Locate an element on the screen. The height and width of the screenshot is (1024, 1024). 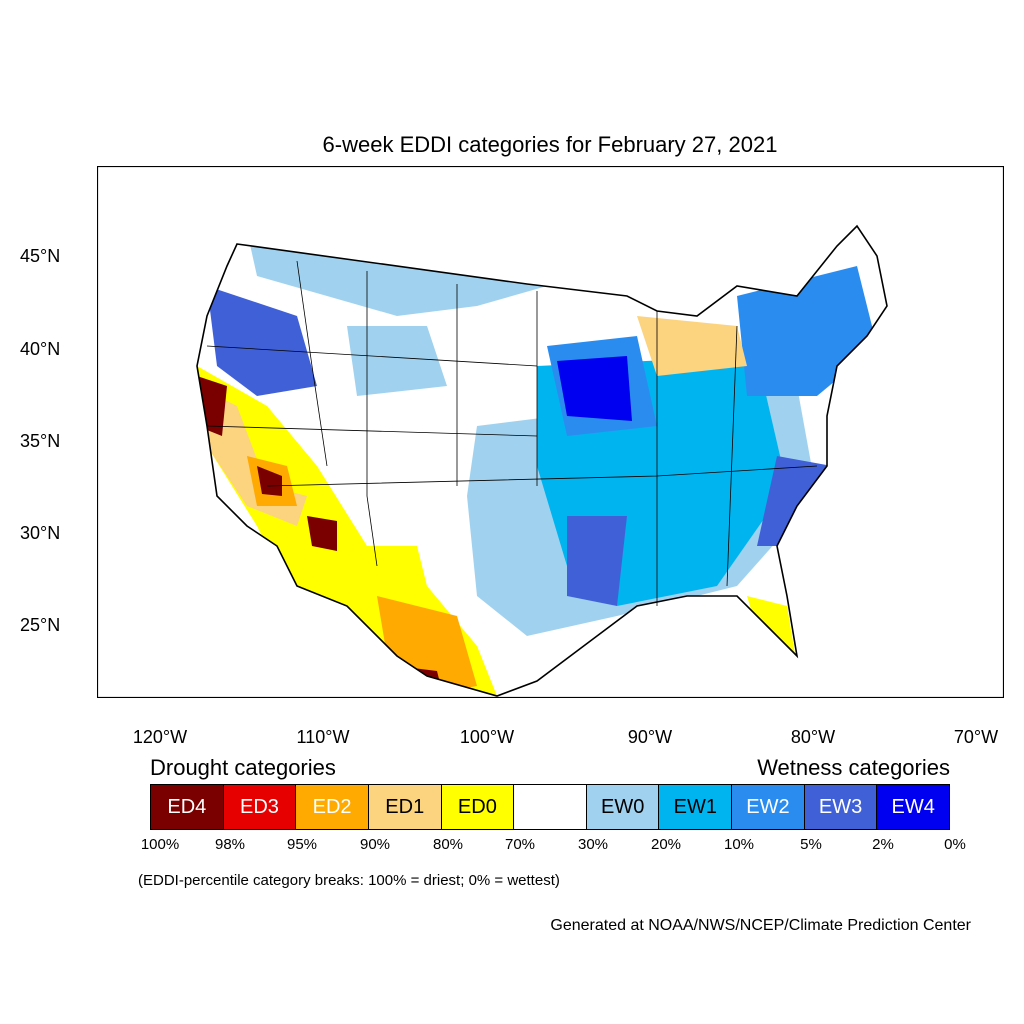
pct-break-30: 30% is located at coordinates (593, 844).